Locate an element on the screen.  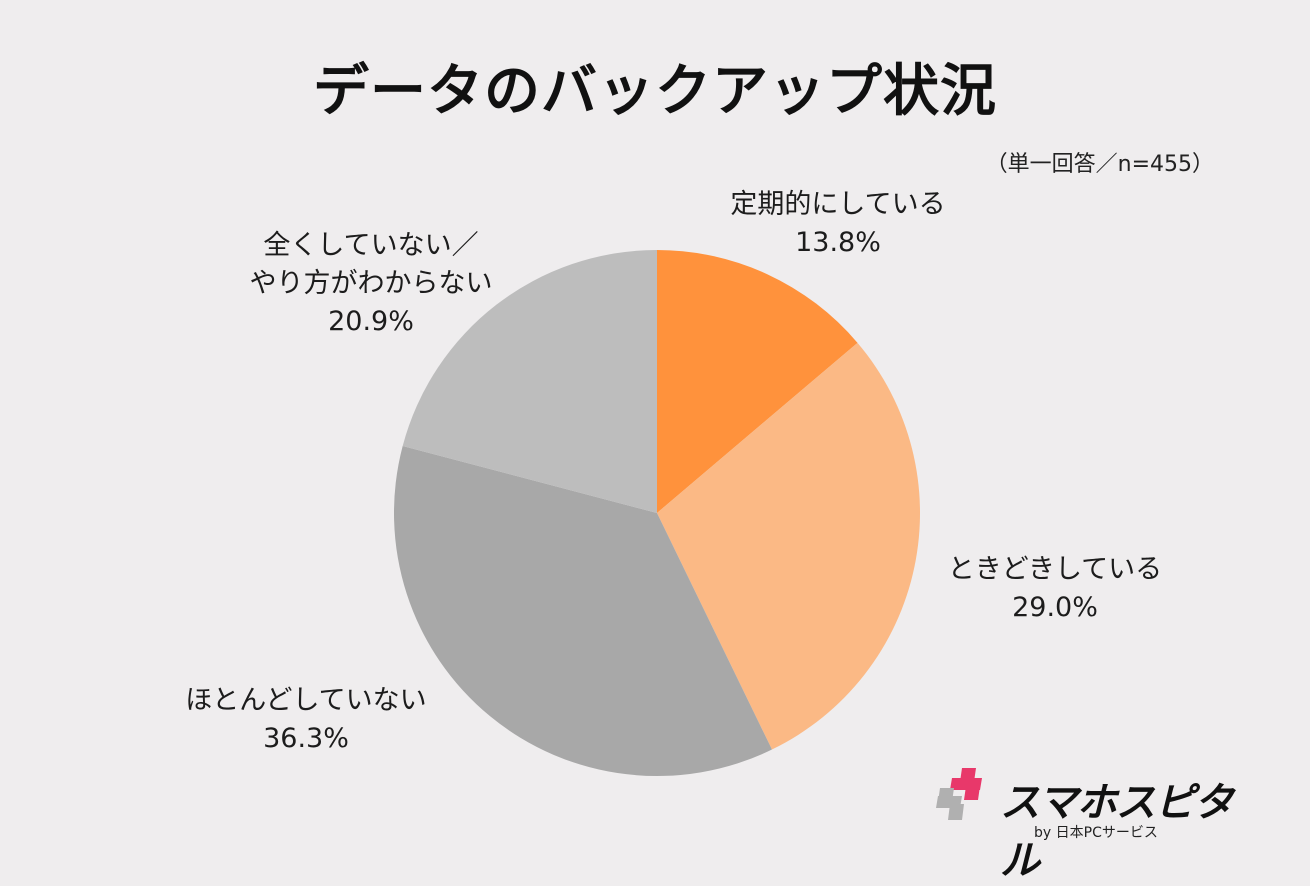
label-pct: 20.9% is located at coordinates (371, 321).